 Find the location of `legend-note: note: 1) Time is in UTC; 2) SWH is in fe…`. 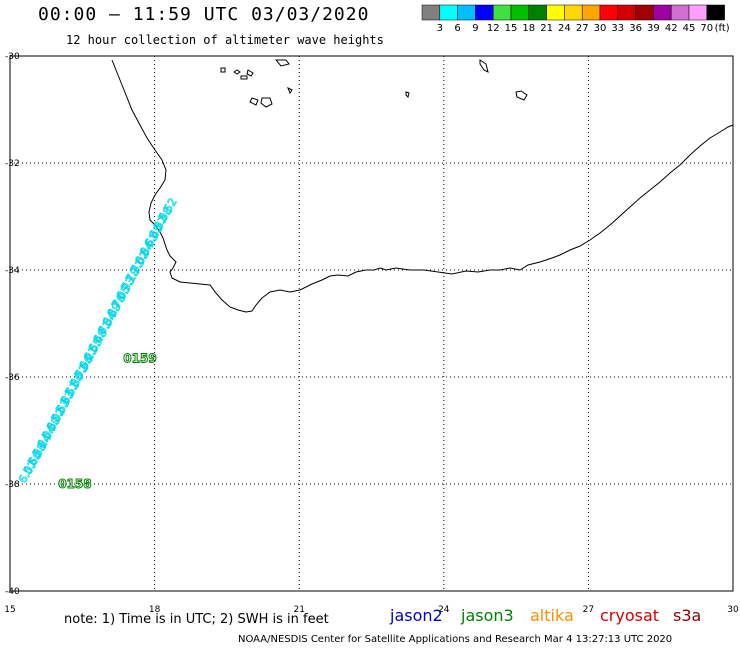

legend-note: note: 1) Time is in UTC; 2) SWH is in fe… is located at coordinates (196, 619).